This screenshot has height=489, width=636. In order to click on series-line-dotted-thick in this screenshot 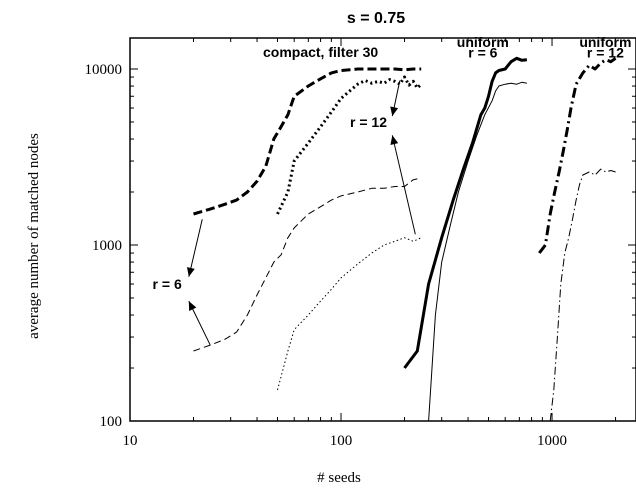, I will do `click(349, 145)`.